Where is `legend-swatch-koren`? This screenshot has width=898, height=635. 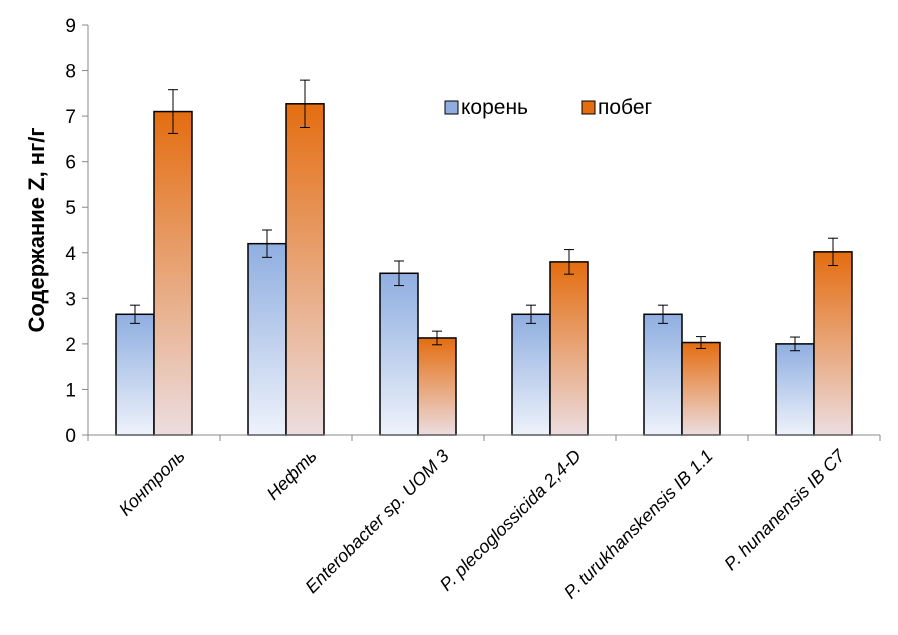 legend-swatch-koren is located at coordinates (451, 107).